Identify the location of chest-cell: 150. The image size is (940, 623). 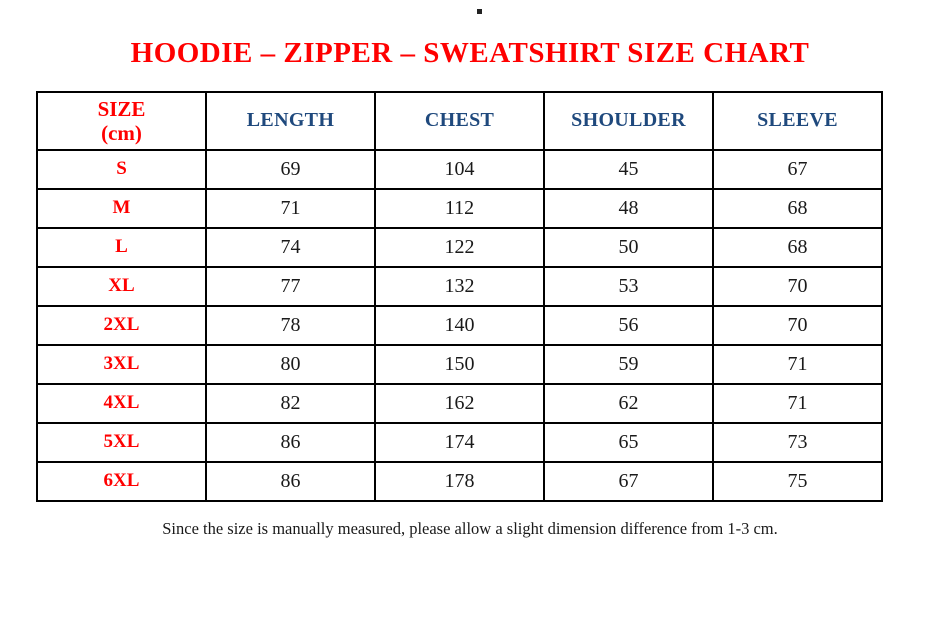
(459, 364).